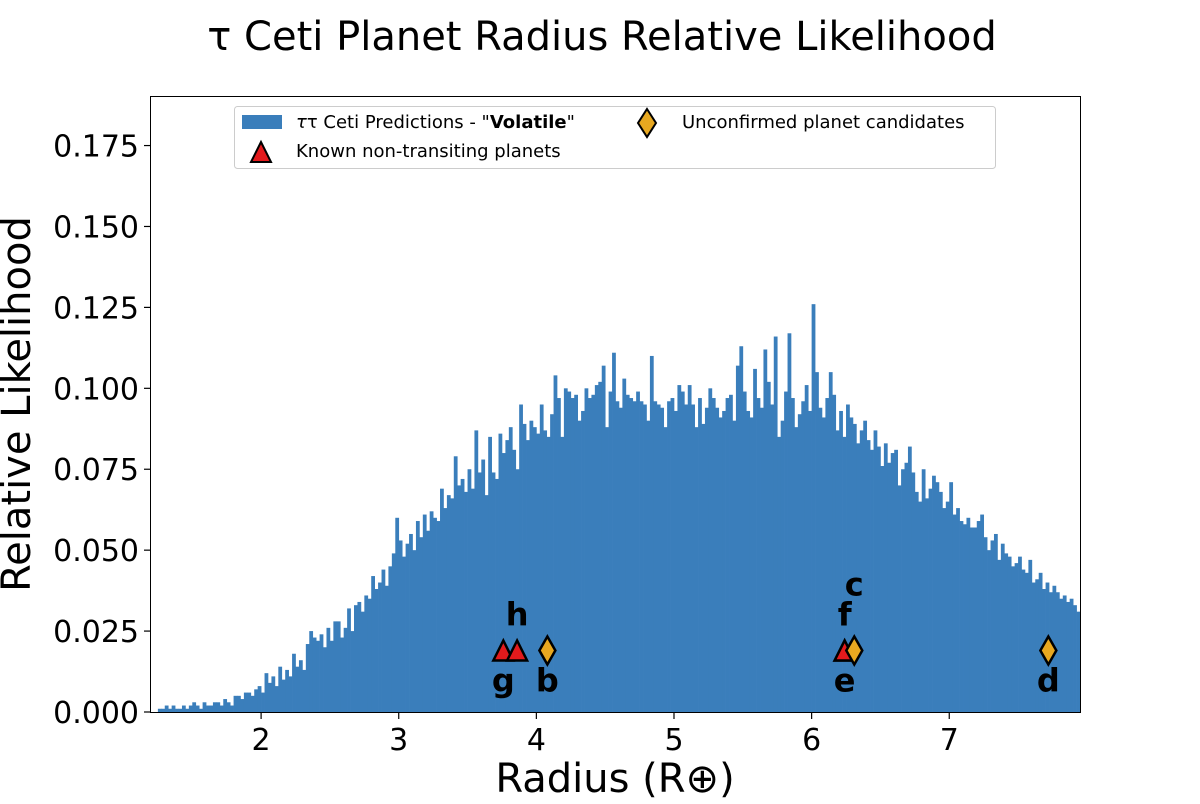  I want to click on planet-label: c, so click(854, 585).